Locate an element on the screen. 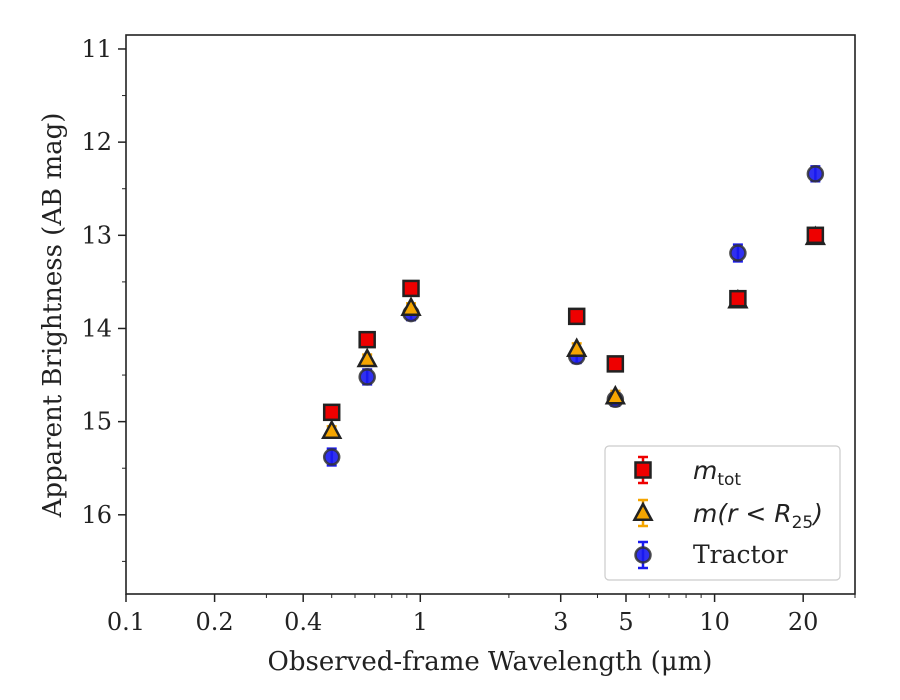 The image size is (900, 700). y-tick-label: 14 is located at coordinates (96, 328).